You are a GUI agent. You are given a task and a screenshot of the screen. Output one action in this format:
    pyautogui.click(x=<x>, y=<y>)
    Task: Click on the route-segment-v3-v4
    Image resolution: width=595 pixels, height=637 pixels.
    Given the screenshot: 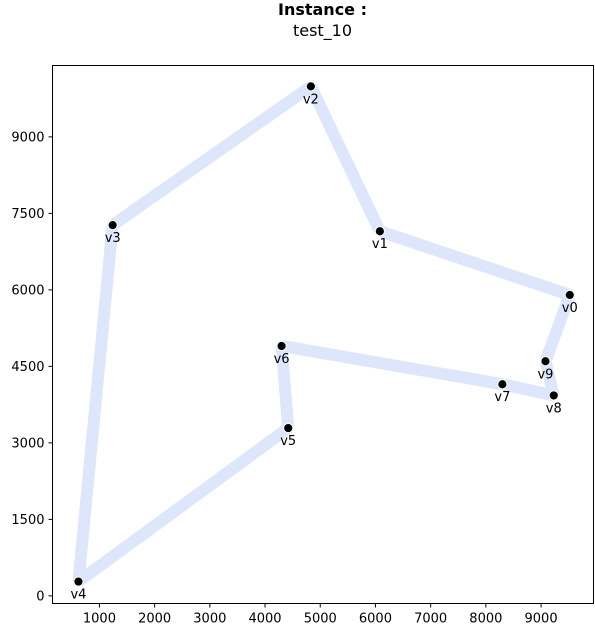 What is the action you would take?
    pyautogui.click(x=95, y=403)
    